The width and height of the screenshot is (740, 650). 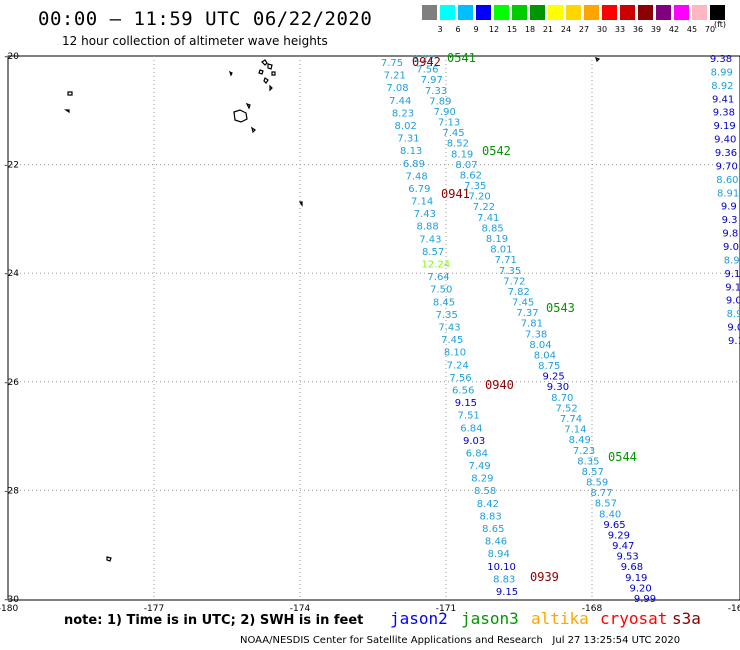 What do you see at coordinates (433, 252) in the screenshot?
I see `wave-height-value: 8.57` at bounding box center [433, 252].